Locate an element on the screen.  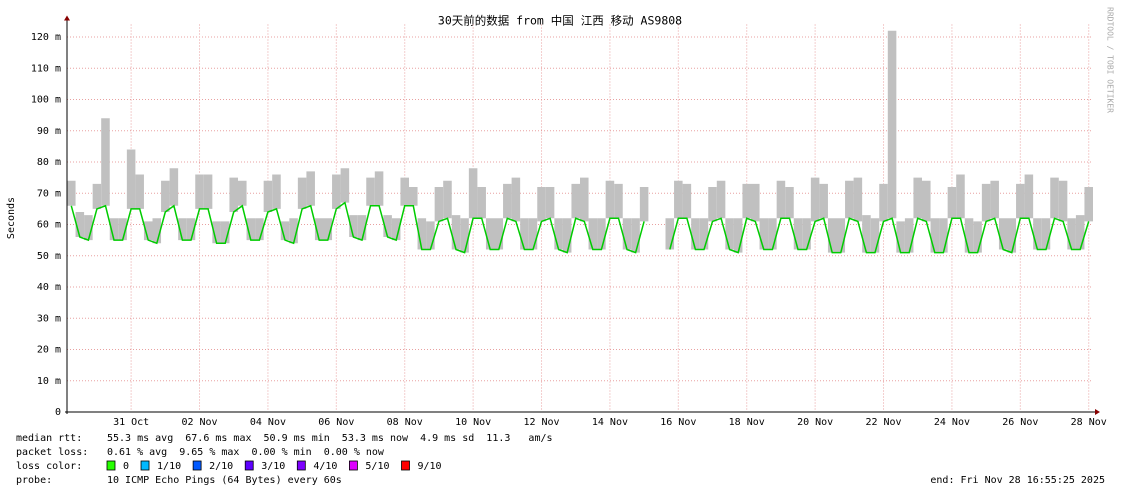
probe-text: 10 ICMP Echo Pings (64 Bytes) every 60s is located at coordinates (224, 480).